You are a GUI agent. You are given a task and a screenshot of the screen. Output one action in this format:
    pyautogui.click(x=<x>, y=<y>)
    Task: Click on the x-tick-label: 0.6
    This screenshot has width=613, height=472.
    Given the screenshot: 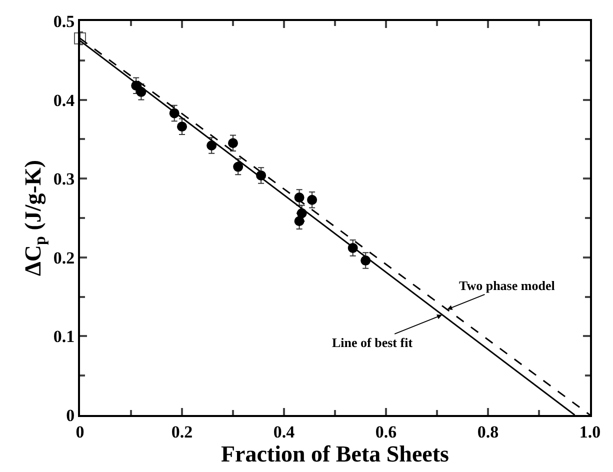 What is the action you would take?
    pyautogui.click(x=386, y=432)
    